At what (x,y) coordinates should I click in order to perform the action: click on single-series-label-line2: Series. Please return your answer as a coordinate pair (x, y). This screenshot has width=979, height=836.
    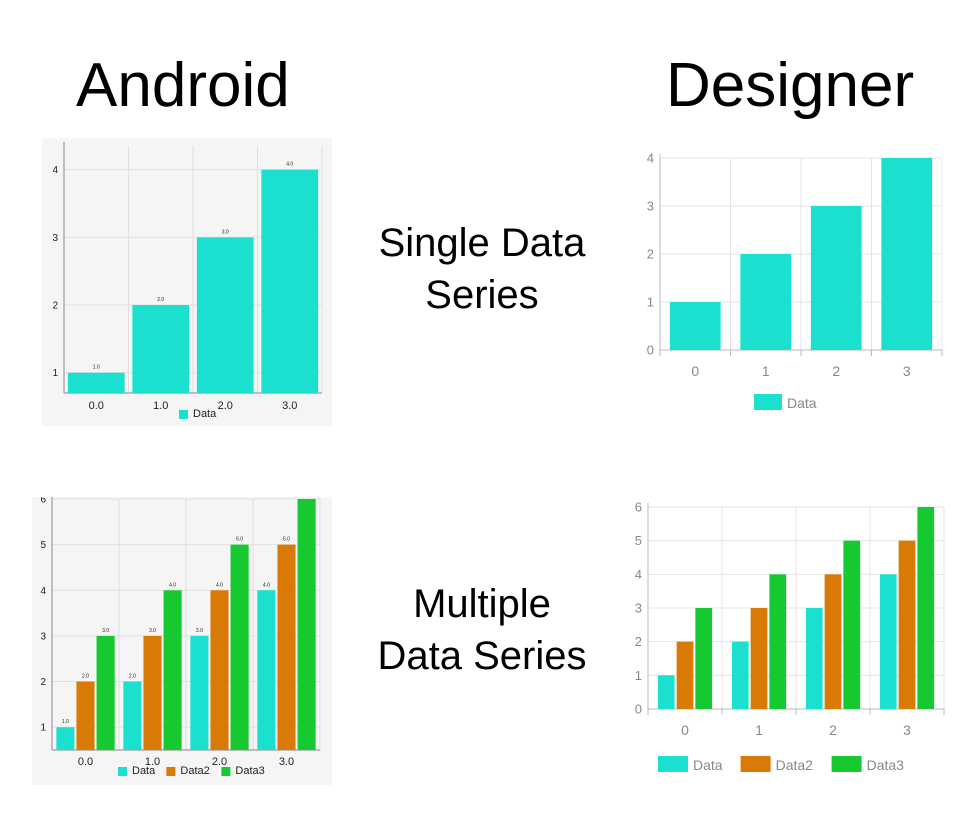
    Looking at the image, I should click on (482, 295).